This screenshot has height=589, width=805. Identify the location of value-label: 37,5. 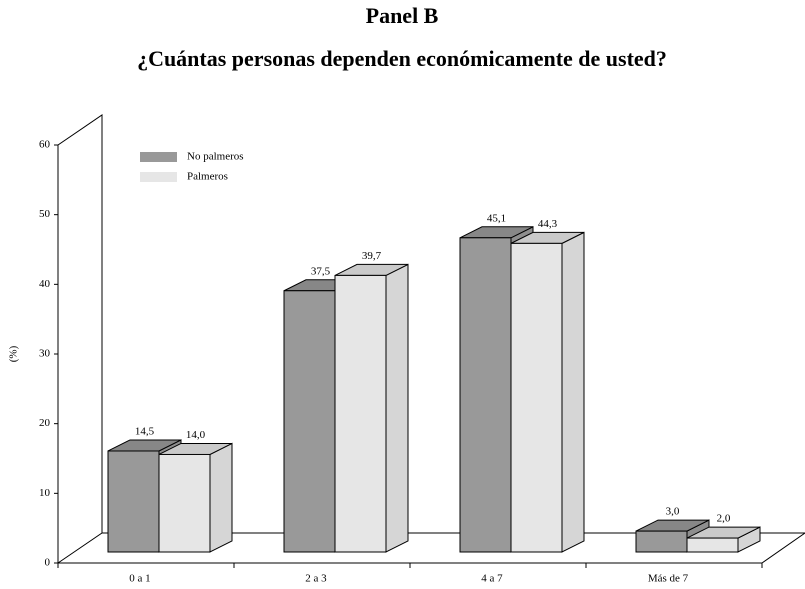
(321, 271).